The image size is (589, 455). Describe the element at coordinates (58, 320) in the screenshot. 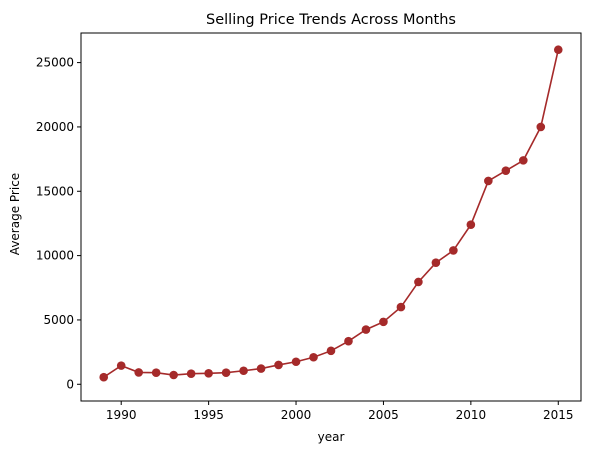

I see `y-tick-label: 5000` at that location.